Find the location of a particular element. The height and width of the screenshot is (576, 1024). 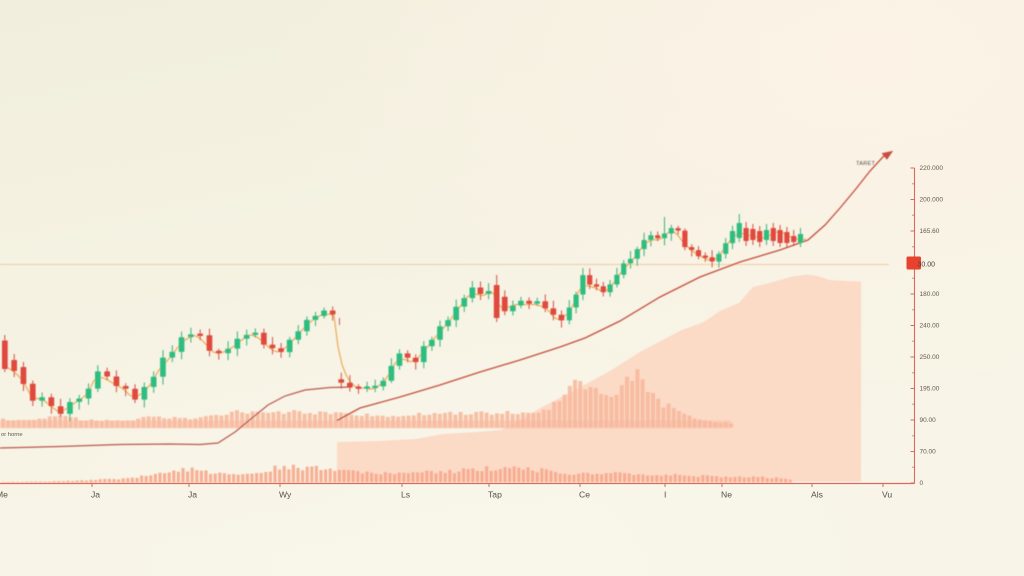

svg-text: 250.00 is located at coordinates (930, 357).